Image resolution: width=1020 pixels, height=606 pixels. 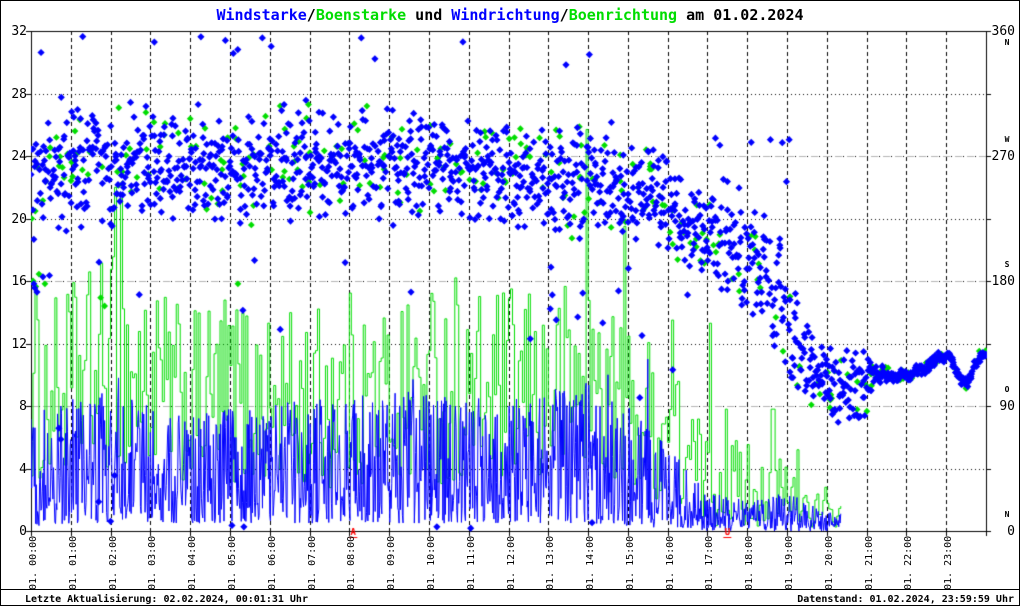 What do you see at coordinates (591, 562) in the screenshot?
I see `x-axis-tick-label: 01. 14:00` at bounding box center [591, 562].